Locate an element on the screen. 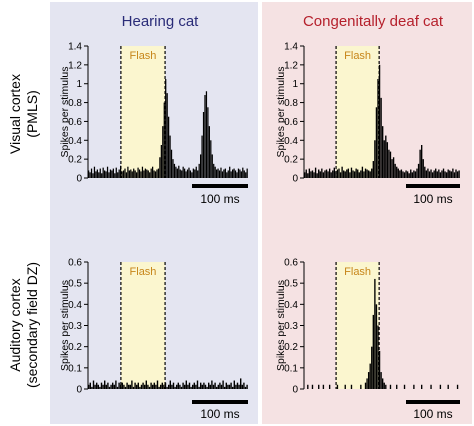  y-tick-label: 0 is located at coordinates (295, 390).